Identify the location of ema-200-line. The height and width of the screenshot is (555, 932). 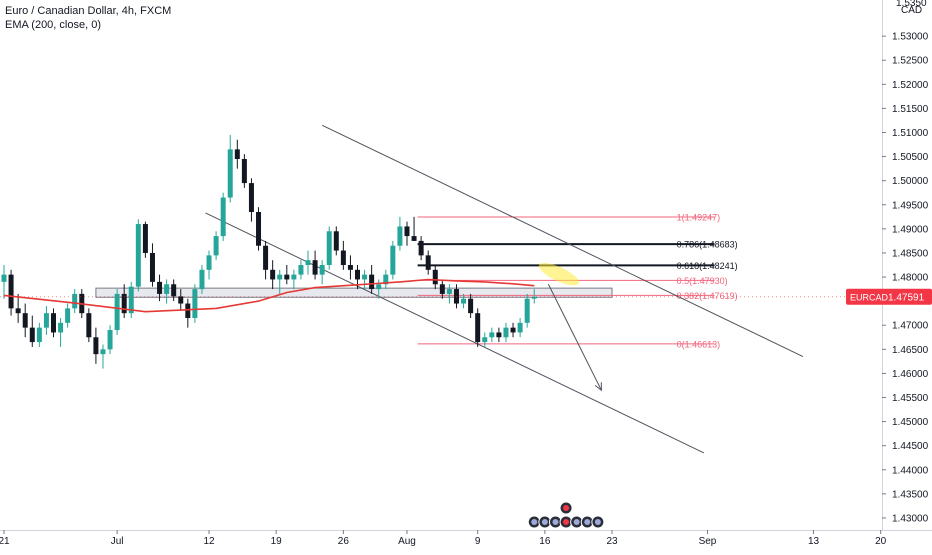
(269, 295).